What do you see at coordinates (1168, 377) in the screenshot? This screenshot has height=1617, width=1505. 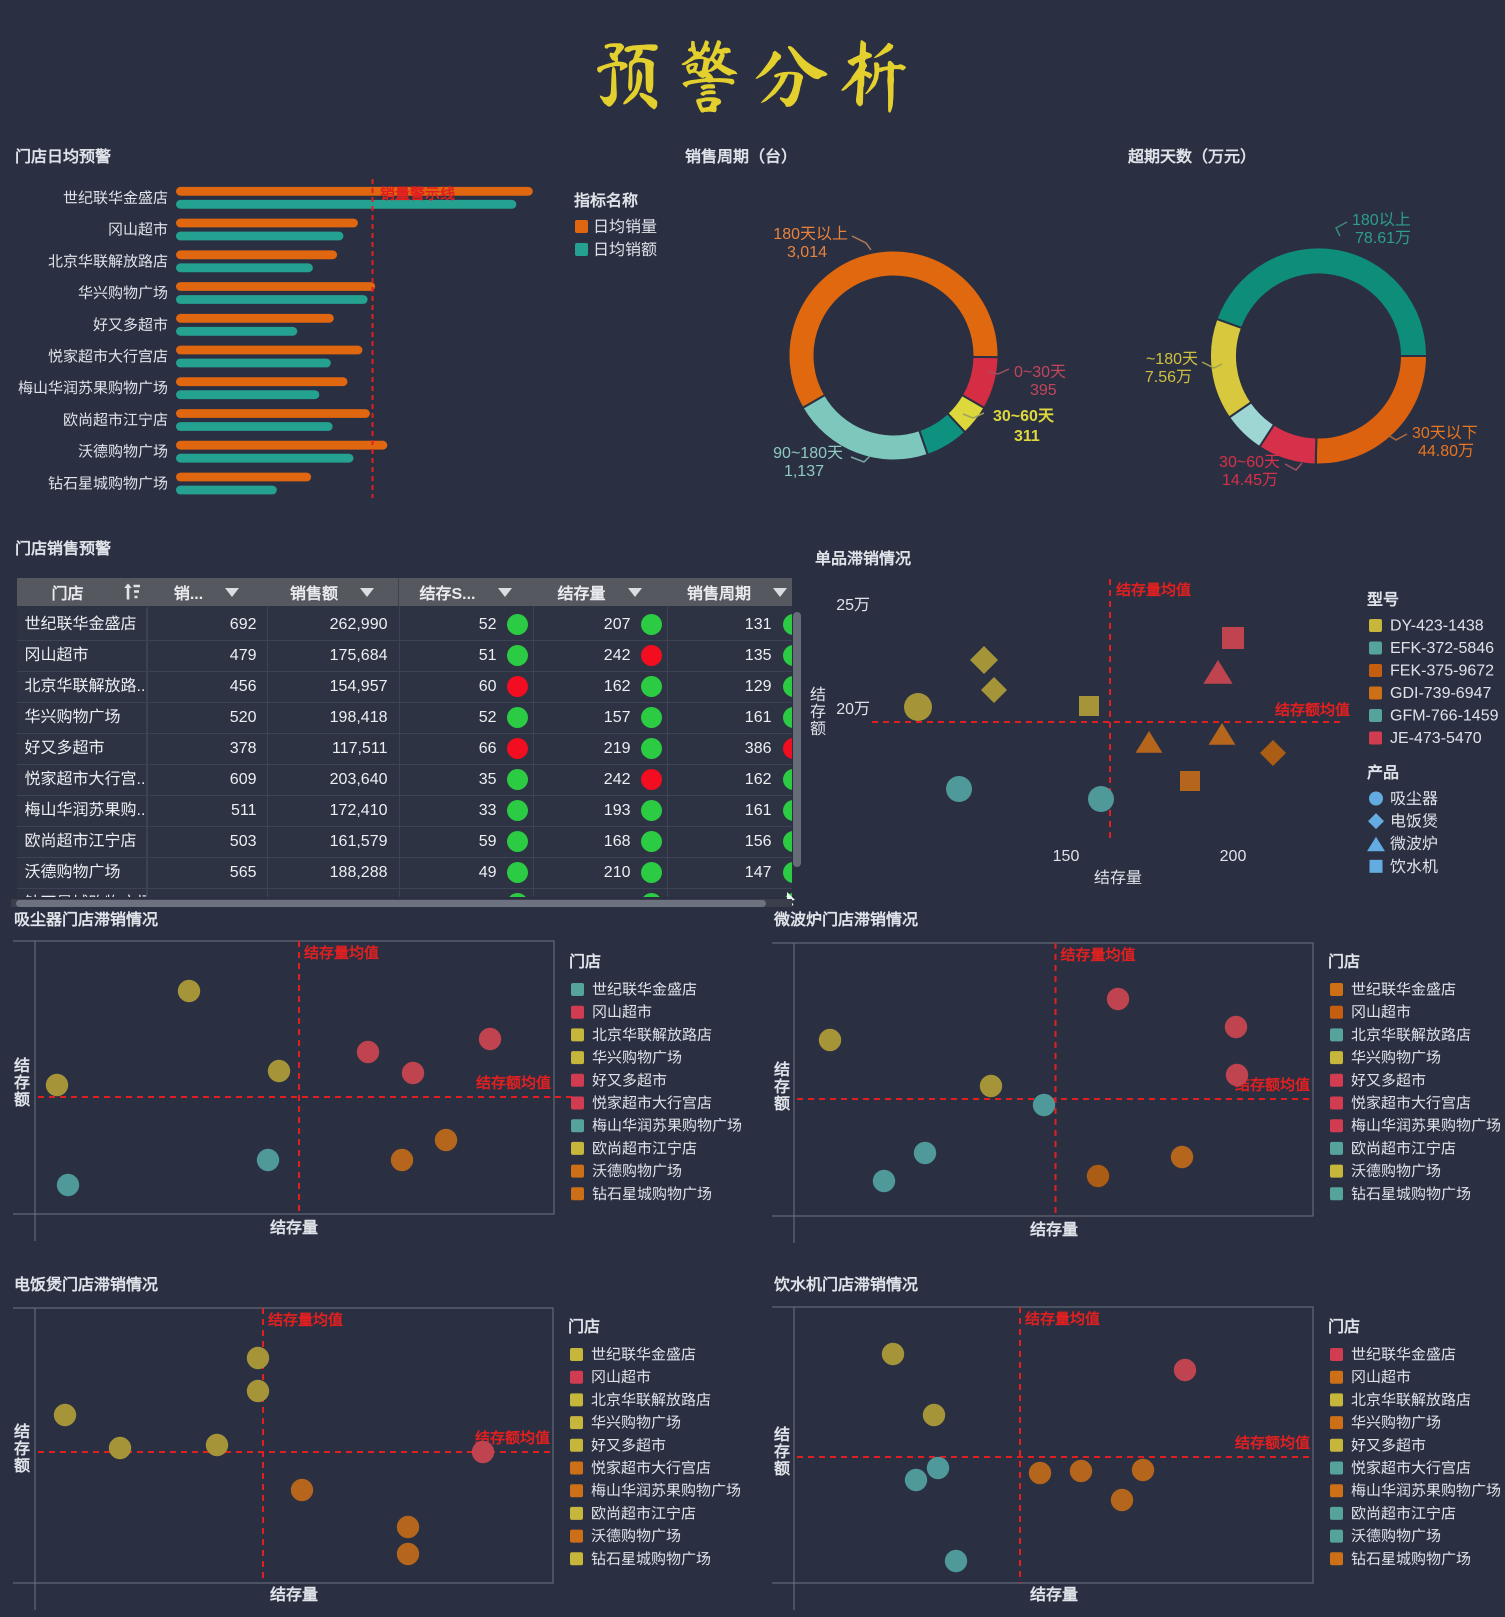 I see `svg-text: 7.56万` at bounding box center [1168, 377].